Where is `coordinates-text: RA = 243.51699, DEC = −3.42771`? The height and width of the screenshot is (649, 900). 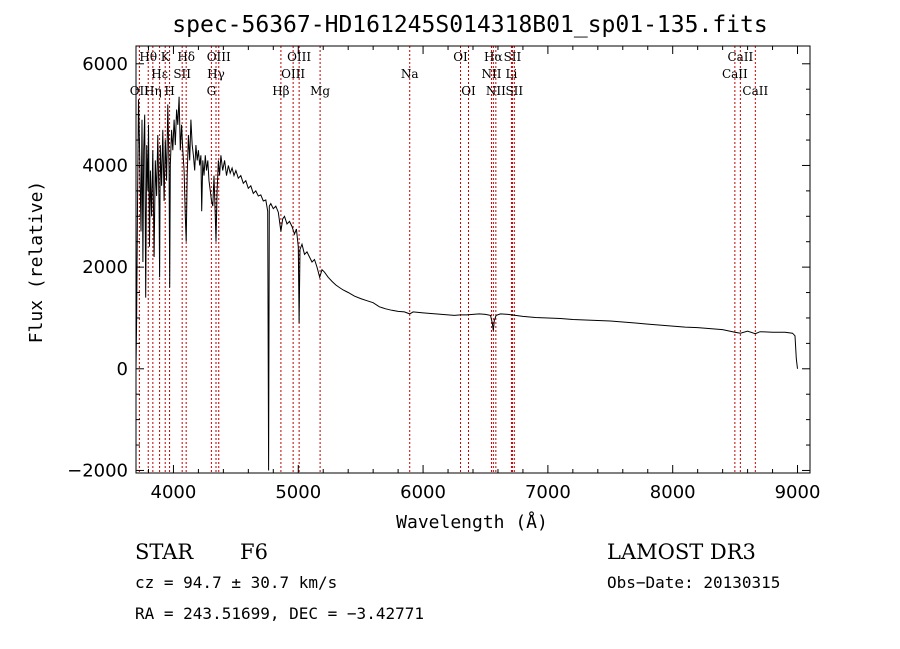 coordinates-text: RA = 243.51699, DEC = −3.42771 is located at coordinates (279, 613).